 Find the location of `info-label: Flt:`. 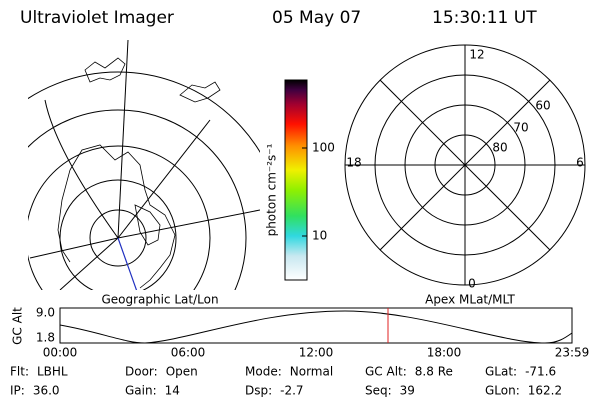

info-label: Flt: is located at coordinates (19, 372).